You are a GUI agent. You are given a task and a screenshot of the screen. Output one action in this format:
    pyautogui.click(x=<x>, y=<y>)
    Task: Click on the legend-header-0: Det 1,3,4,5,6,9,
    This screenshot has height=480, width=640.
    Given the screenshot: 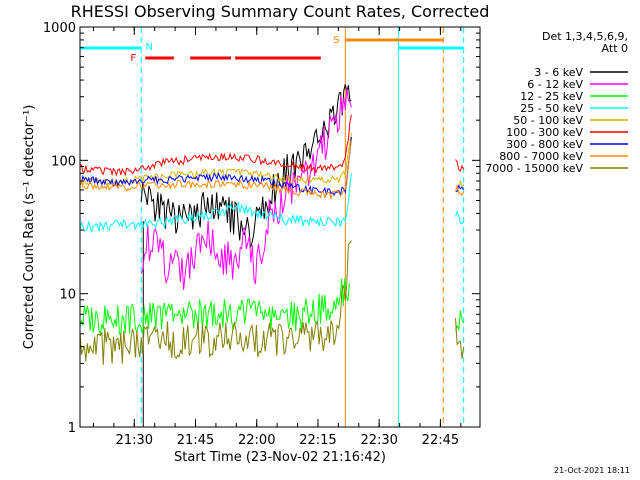 What is the action you would take?
    pyautogui.click(x=585, y=36)
    